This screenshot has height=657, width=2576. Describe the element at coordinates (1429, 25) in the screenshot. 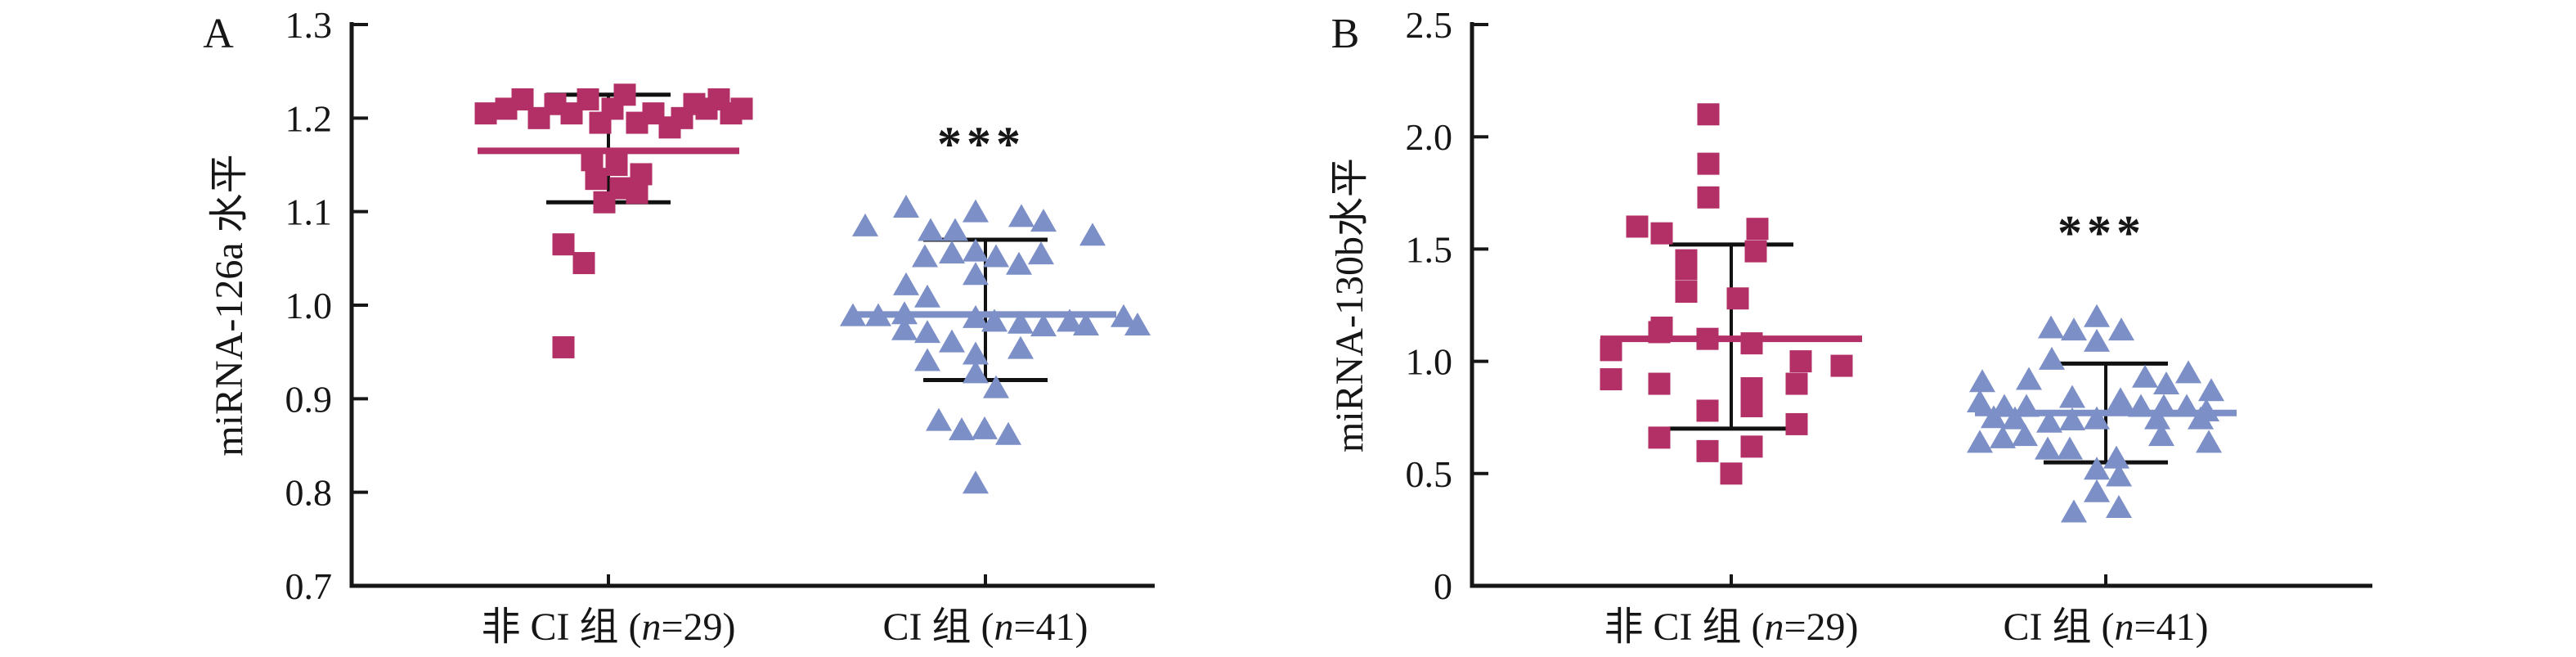

I see `y-tick-label: 2.5` at that location.